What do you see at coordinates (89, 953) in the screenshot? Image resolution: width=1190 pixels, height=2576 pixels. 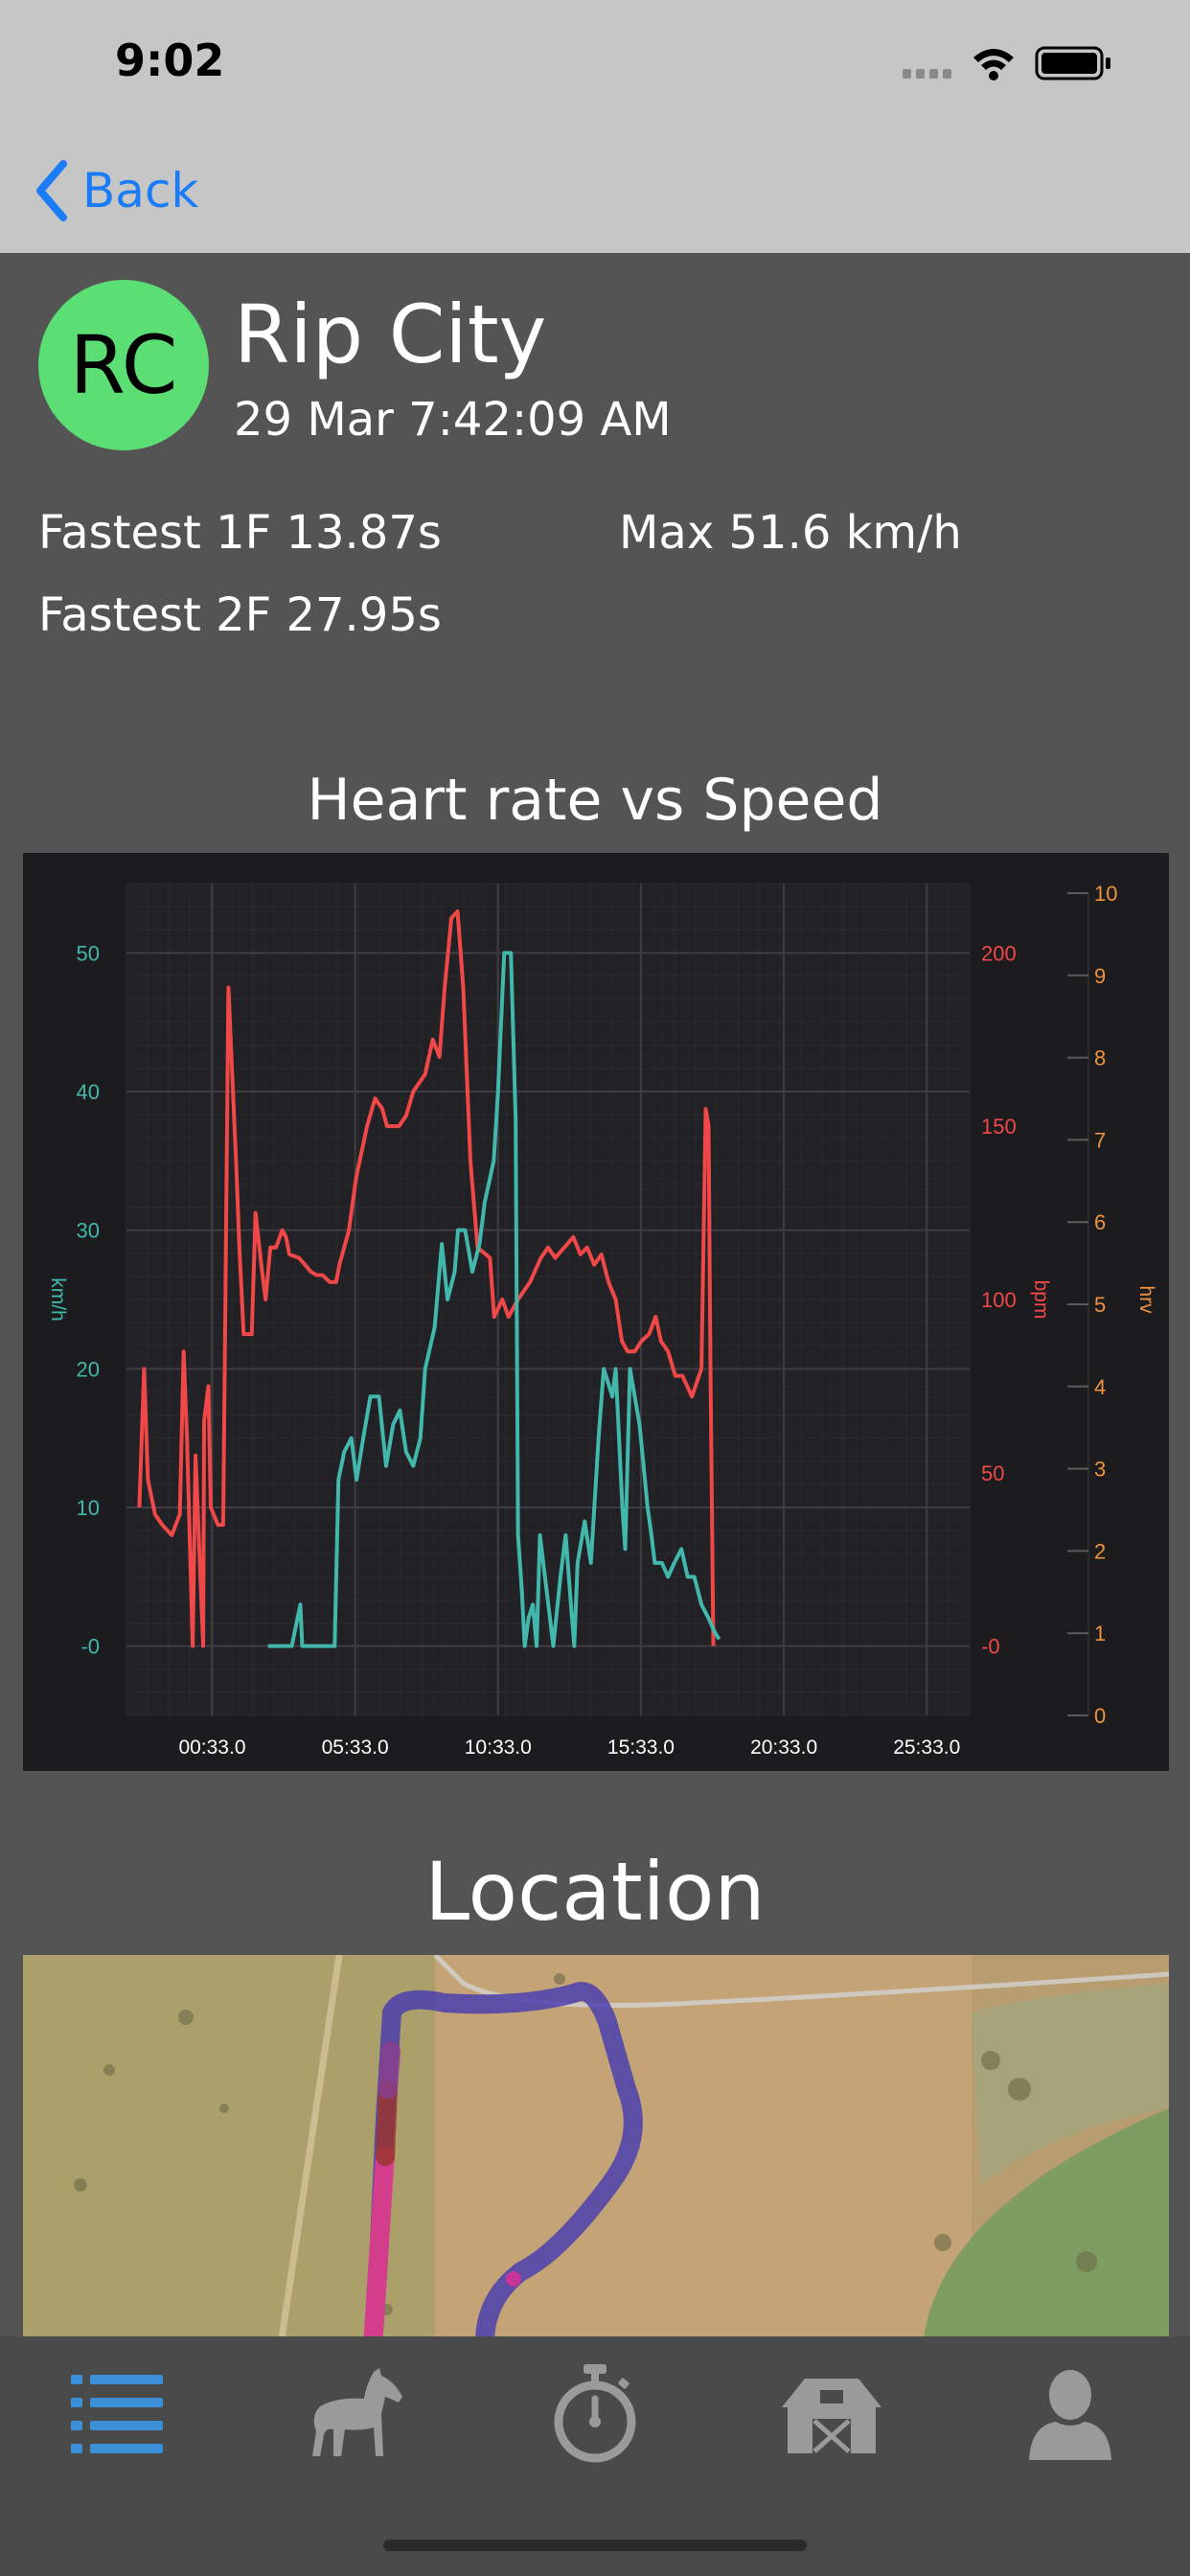 I see `y-tick-label-speed: 50` at bounding box center [89, 953].